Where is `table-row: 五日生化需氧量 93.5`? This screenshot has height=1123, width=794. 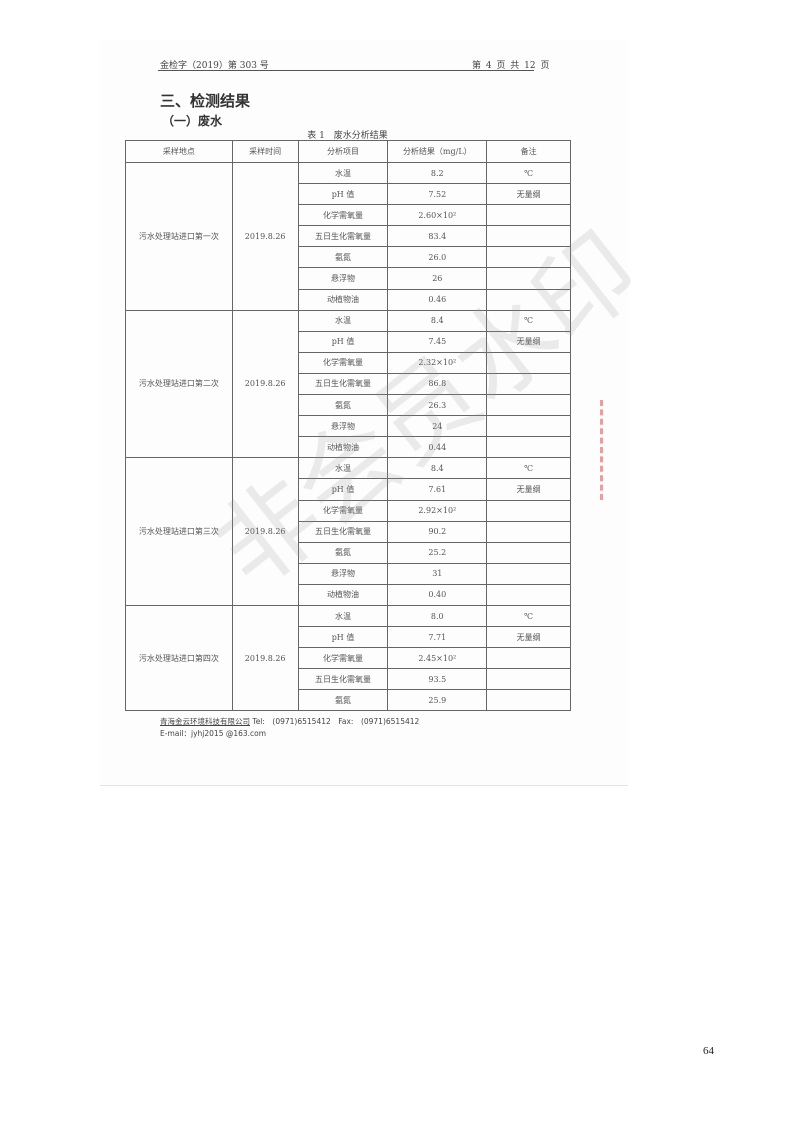 table-row: 五日生化需氧量 93.5 is located at coordinates (348, 679).